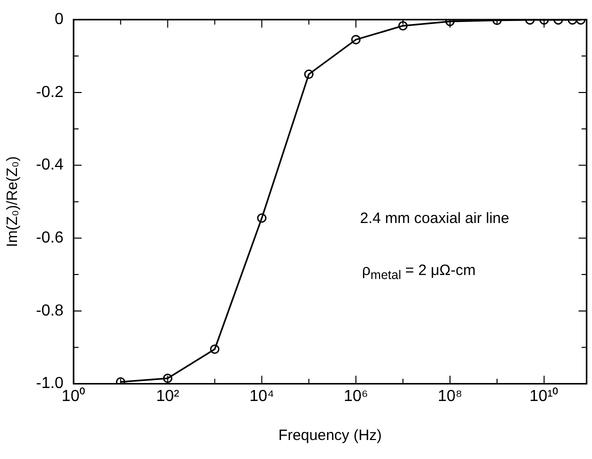 The width and height of the screenshot is (592, 459). I want to click on x-tick-label: 10⁴, so click(261, 396).